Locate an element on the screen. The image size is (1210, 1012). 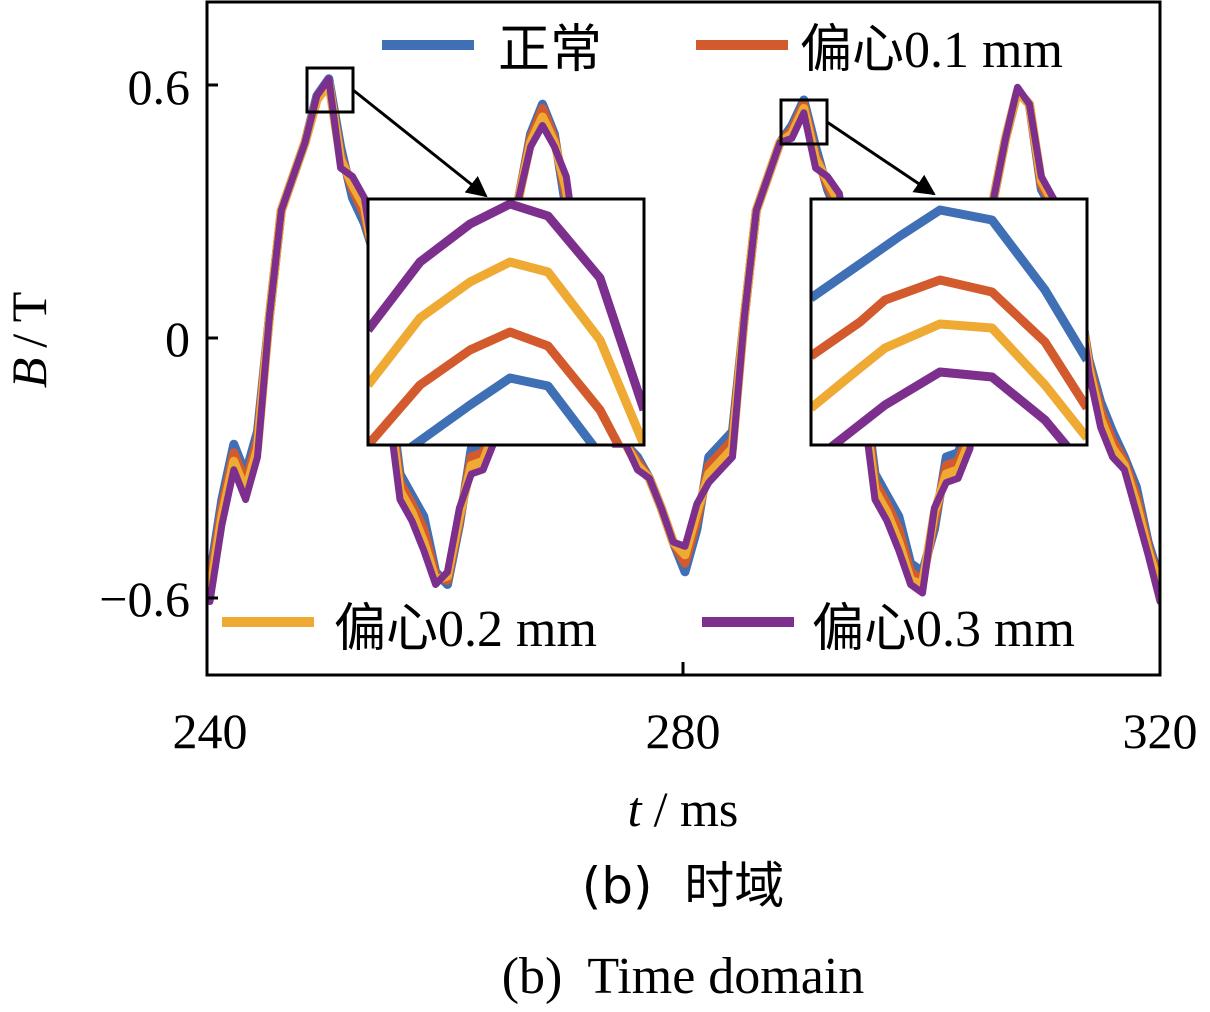
legend-label: 偏心0.2 mm is located at coordinates (465, 629).